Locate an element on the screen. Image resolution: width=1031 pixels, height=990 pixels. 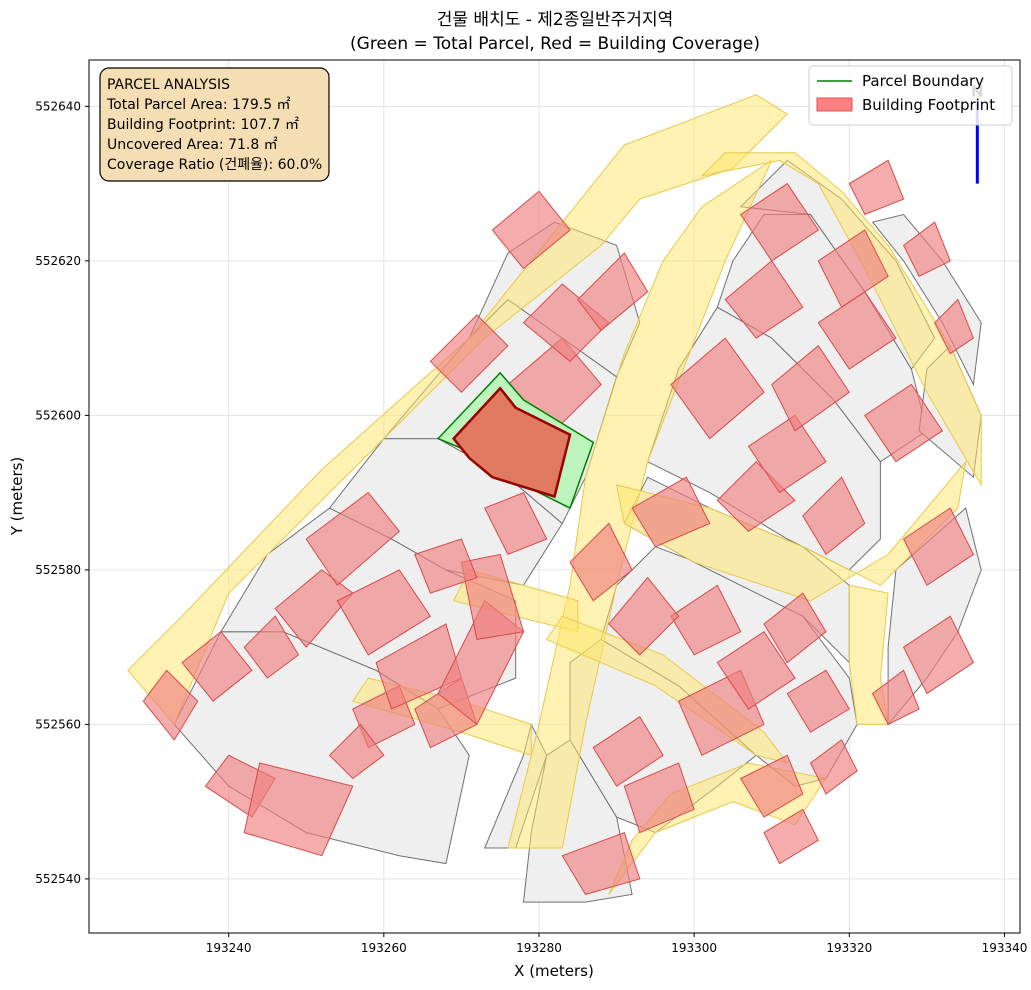
x-tick-label: 193320 is located at coordinates (849, 948).